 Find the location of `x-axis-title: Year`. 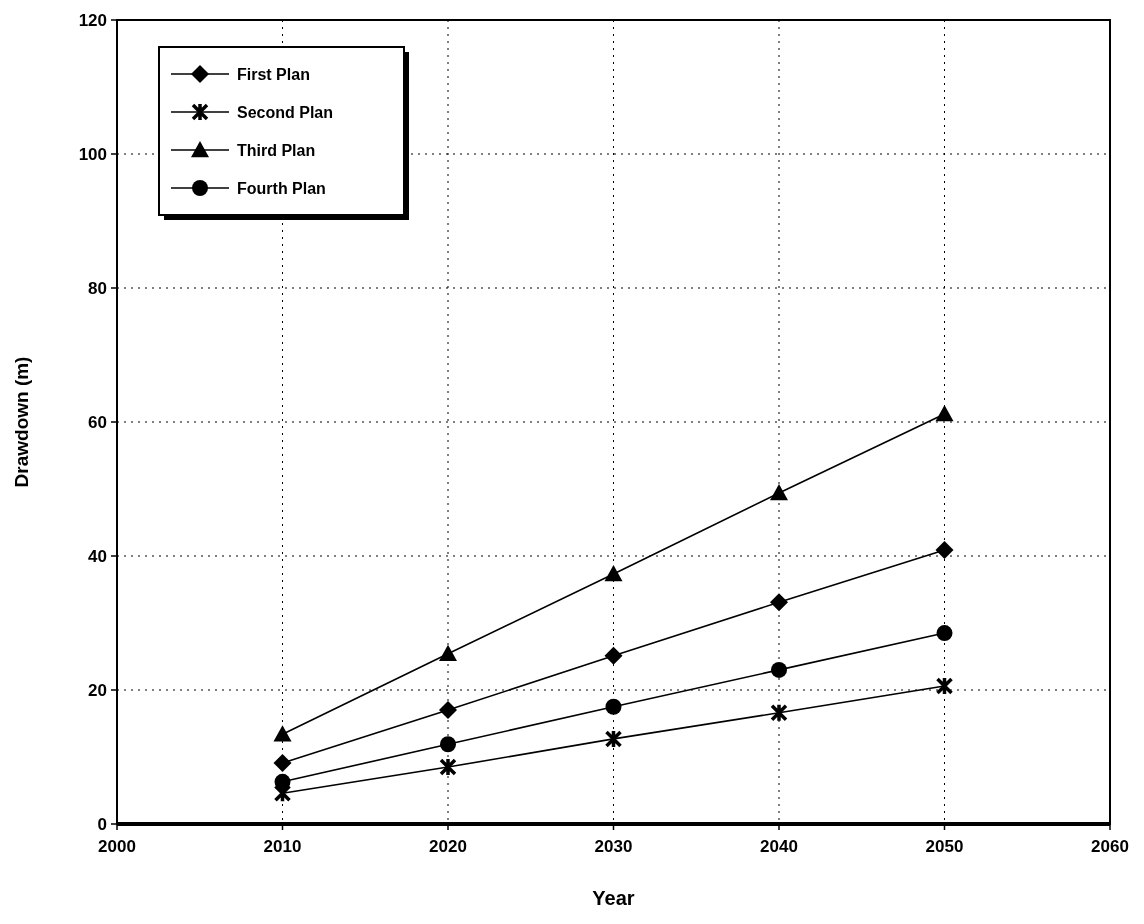

x-axis-title: Year is located at coordinates (613, 898).